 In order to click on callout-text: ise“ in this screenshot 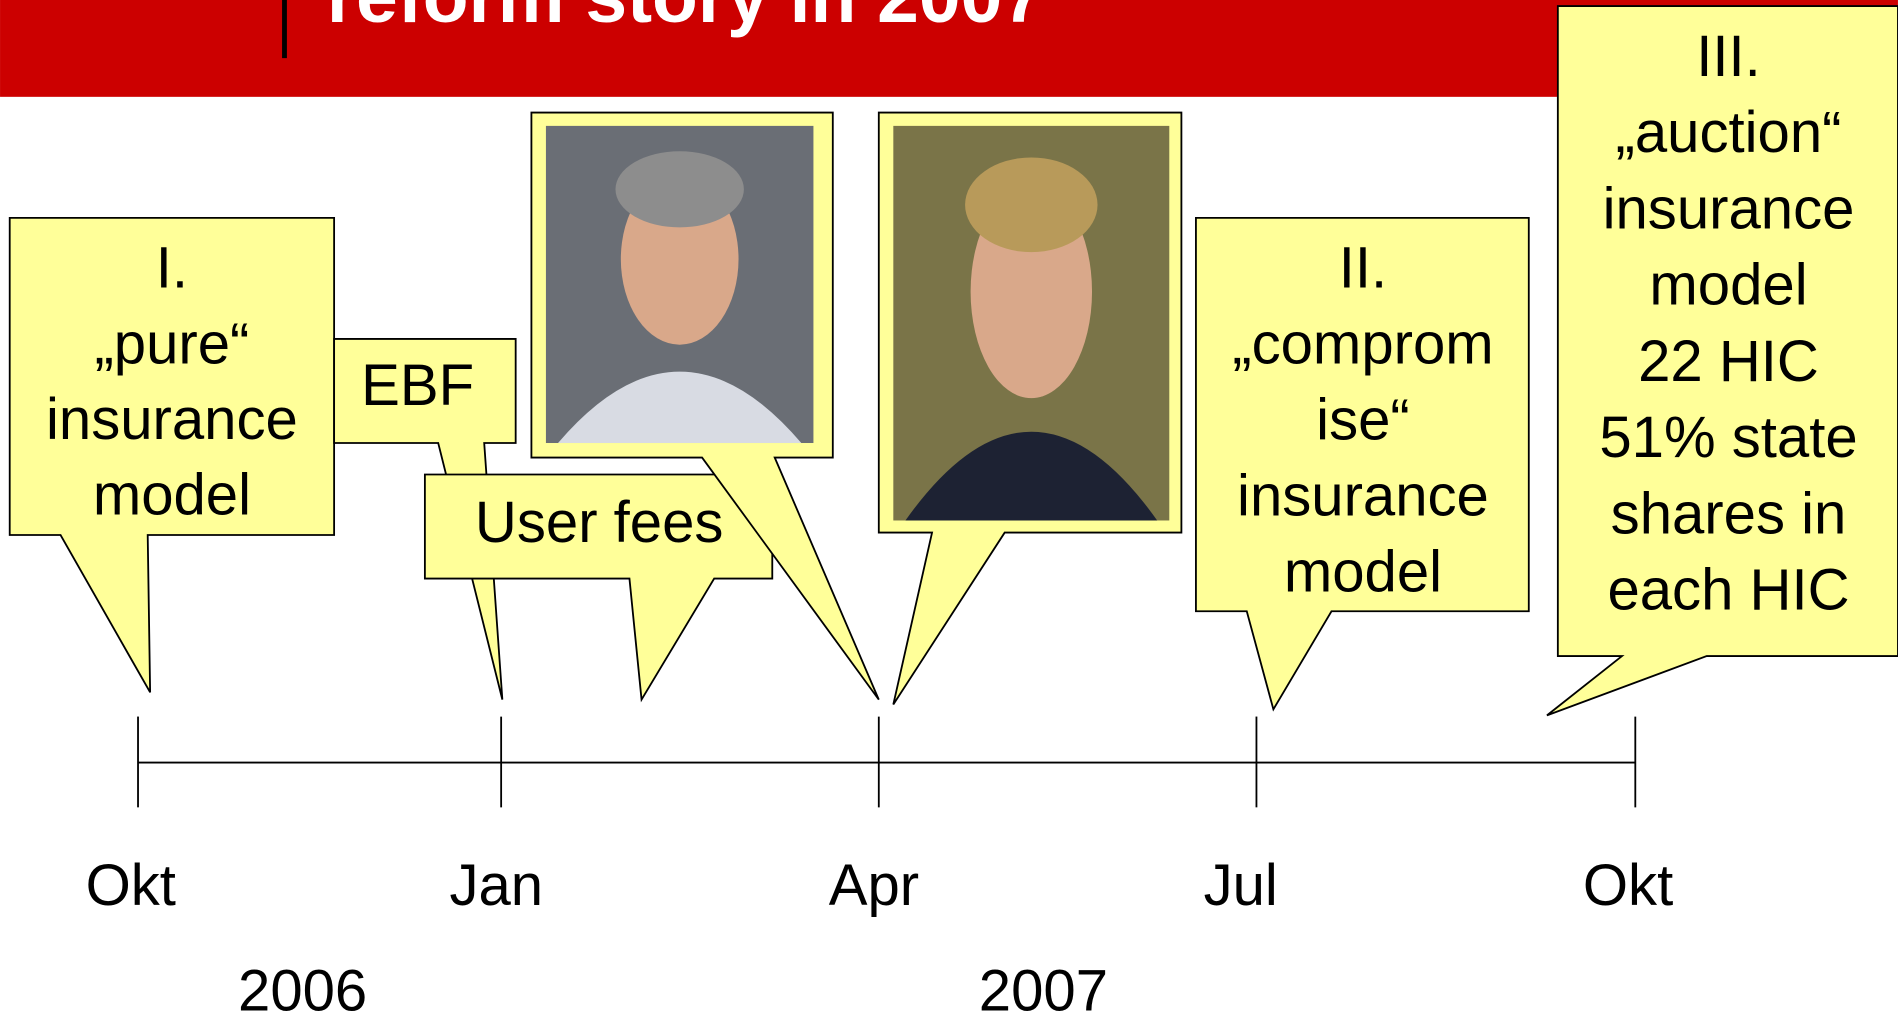, I will do `click(1363, 419)`.